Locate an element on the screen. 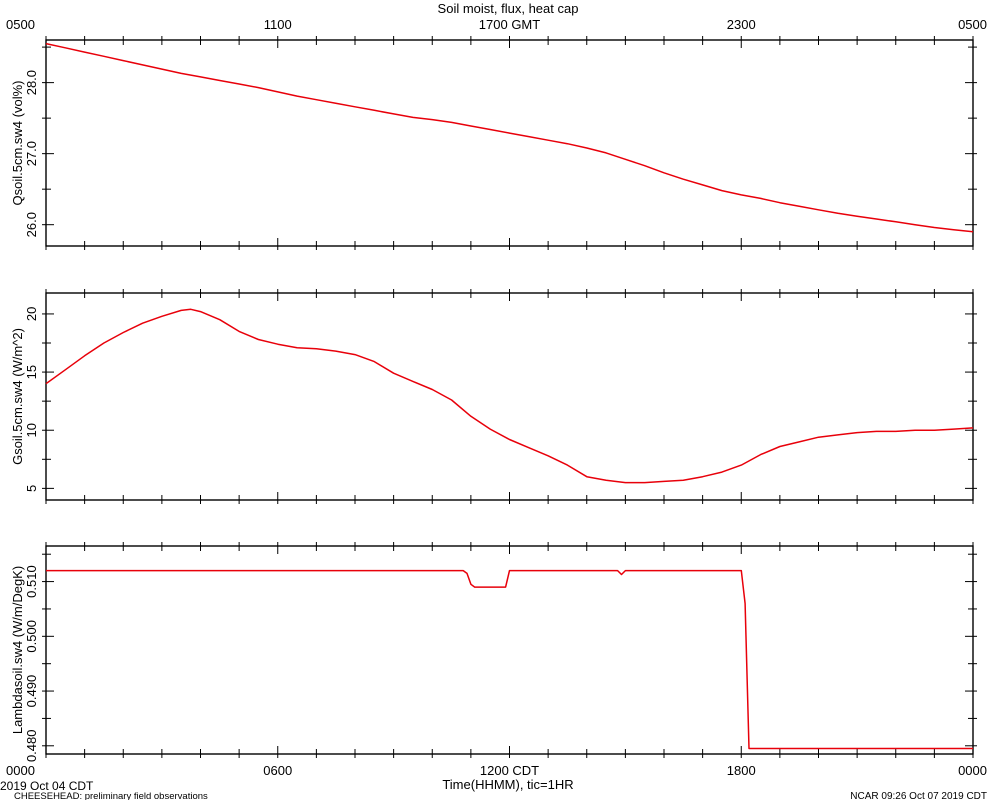  bottom-tick-label: 0600 is located at coordinates (277, 770).